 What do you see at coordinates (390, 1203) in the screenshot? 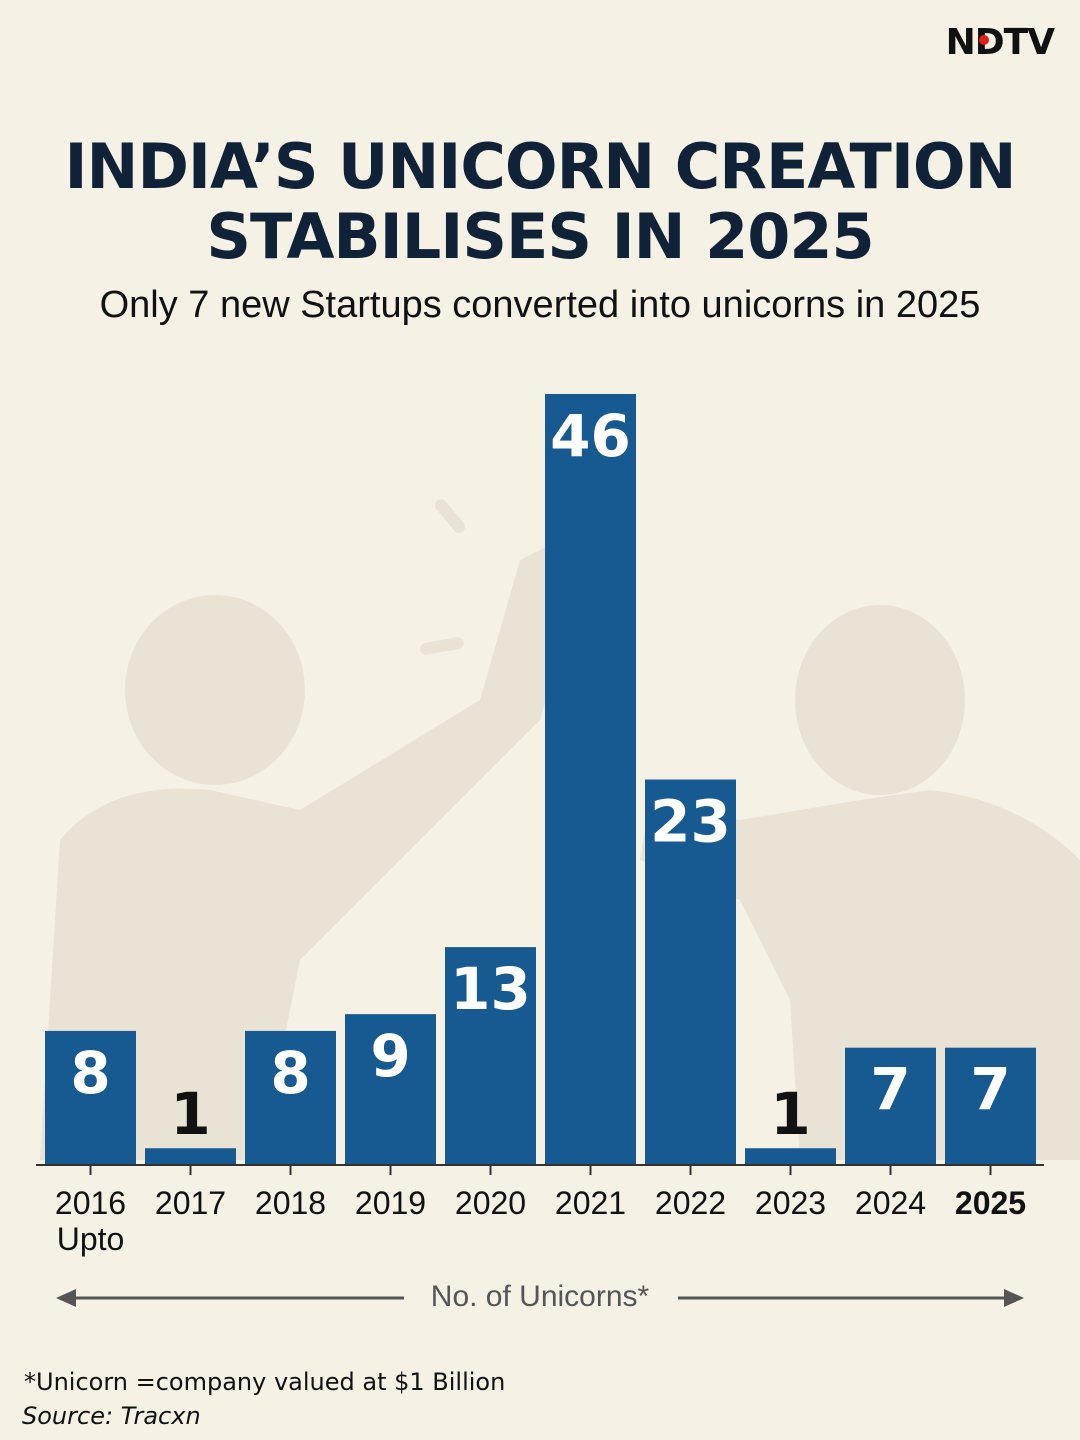
I see `x-tick-label: 2019` at bounding box center [390, 1203].